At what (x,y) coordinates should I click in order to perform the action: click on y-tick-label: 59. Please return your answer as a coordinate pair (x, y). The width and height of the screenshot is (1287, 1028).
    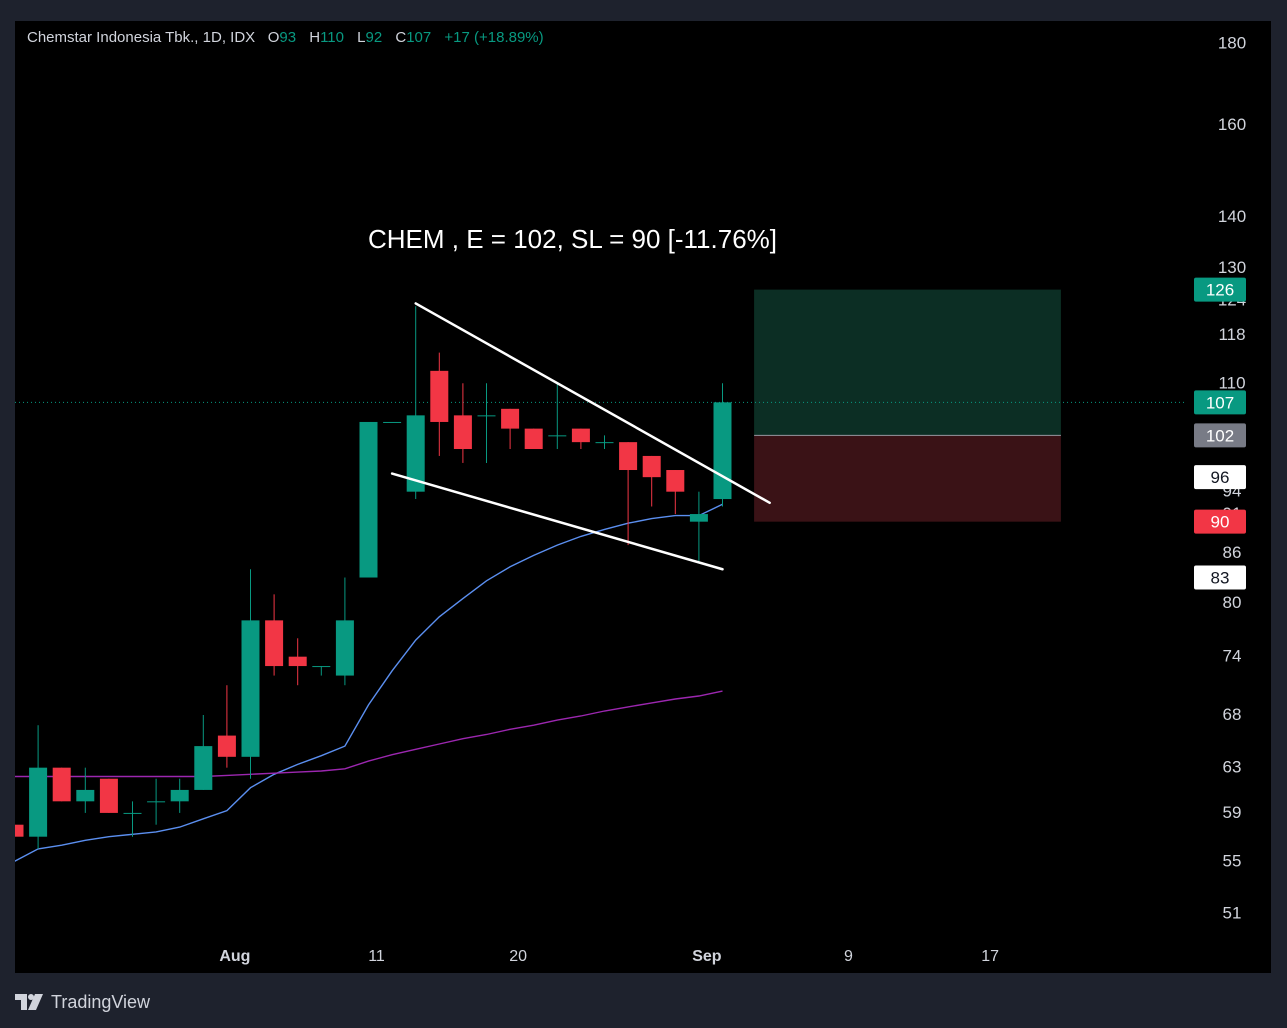
    Looking at the image, I should click on (1232, 812).